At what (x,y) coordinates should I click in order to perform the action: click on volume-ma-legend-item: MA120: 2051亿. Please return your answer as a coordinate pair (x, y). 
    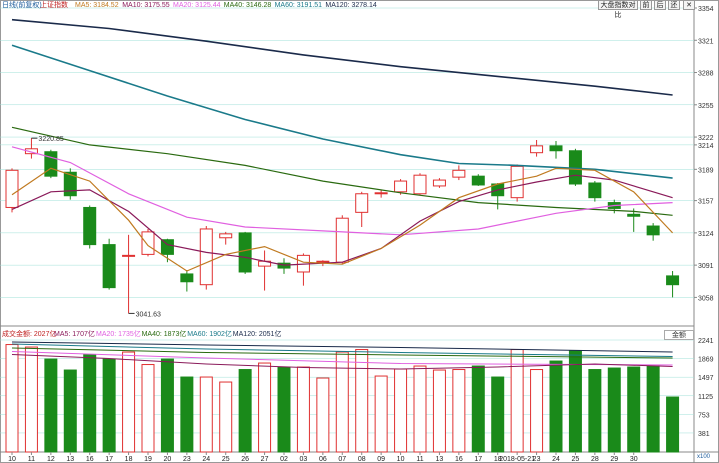
    Looking at the image, I should click on (257, 333).